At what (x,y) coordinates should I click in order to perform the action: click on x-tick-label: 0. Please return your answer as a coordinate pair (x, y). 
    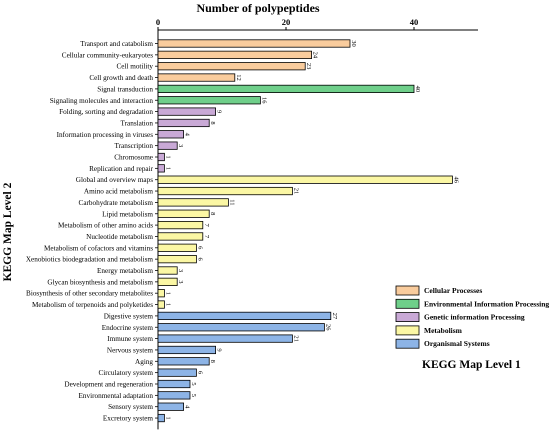
    Looking at the image, I should click on (158, 22).